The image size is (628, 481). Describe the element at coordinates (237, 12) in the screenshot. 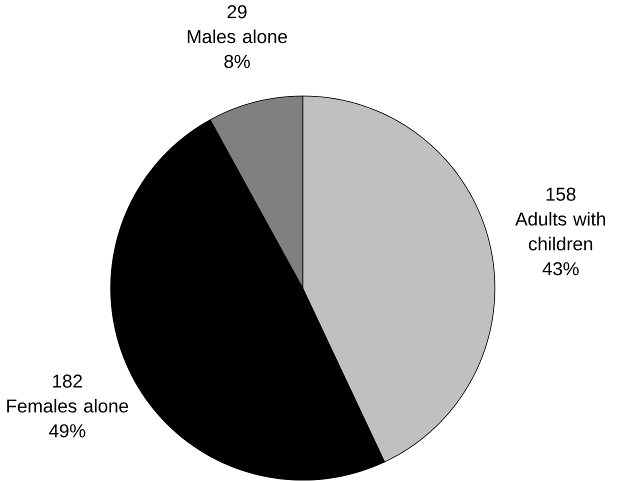

I see `text: 29` at that location.